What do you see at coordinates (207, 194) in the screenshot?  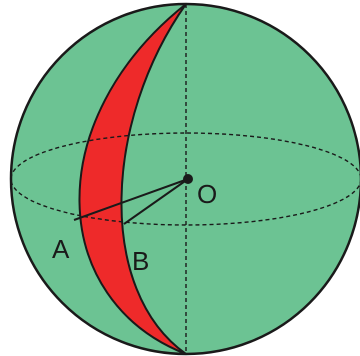 I see `label-center-o: O` at bounding box center [207, 194].